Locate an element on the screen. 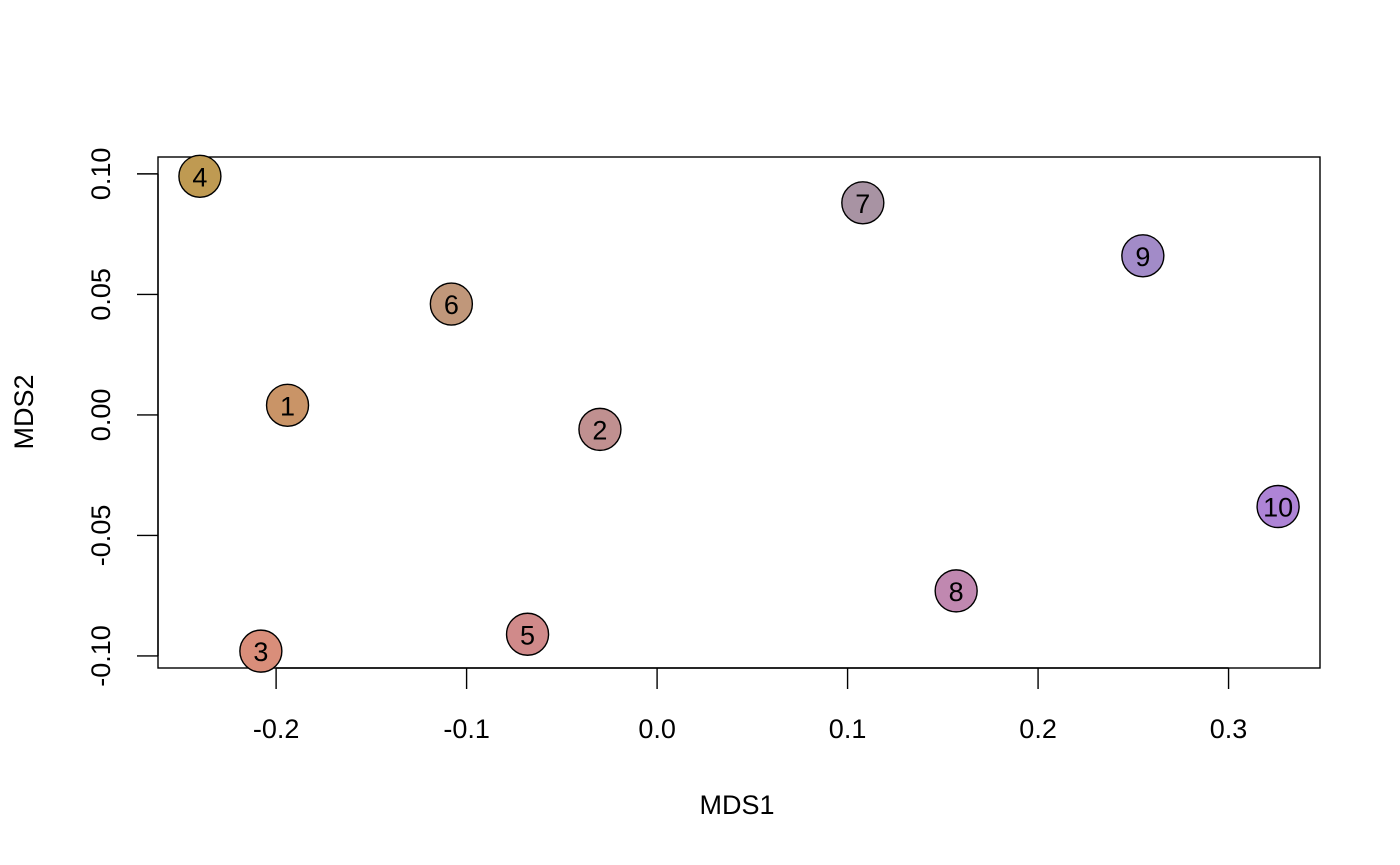  data-point: 10 is located at coordinates (1278, 506).